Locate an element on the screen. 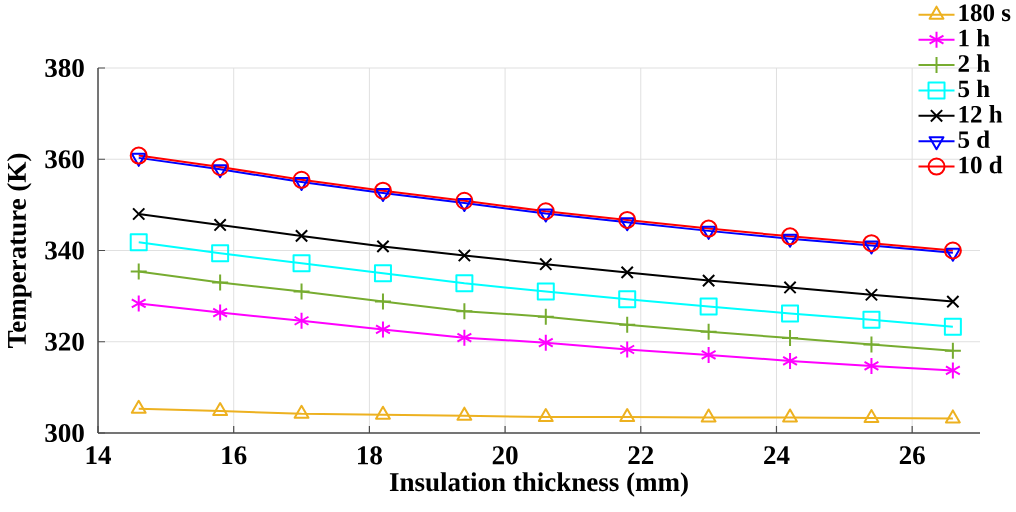  y-axis-title: Temperature (K) is located at coordinates (19, 250).